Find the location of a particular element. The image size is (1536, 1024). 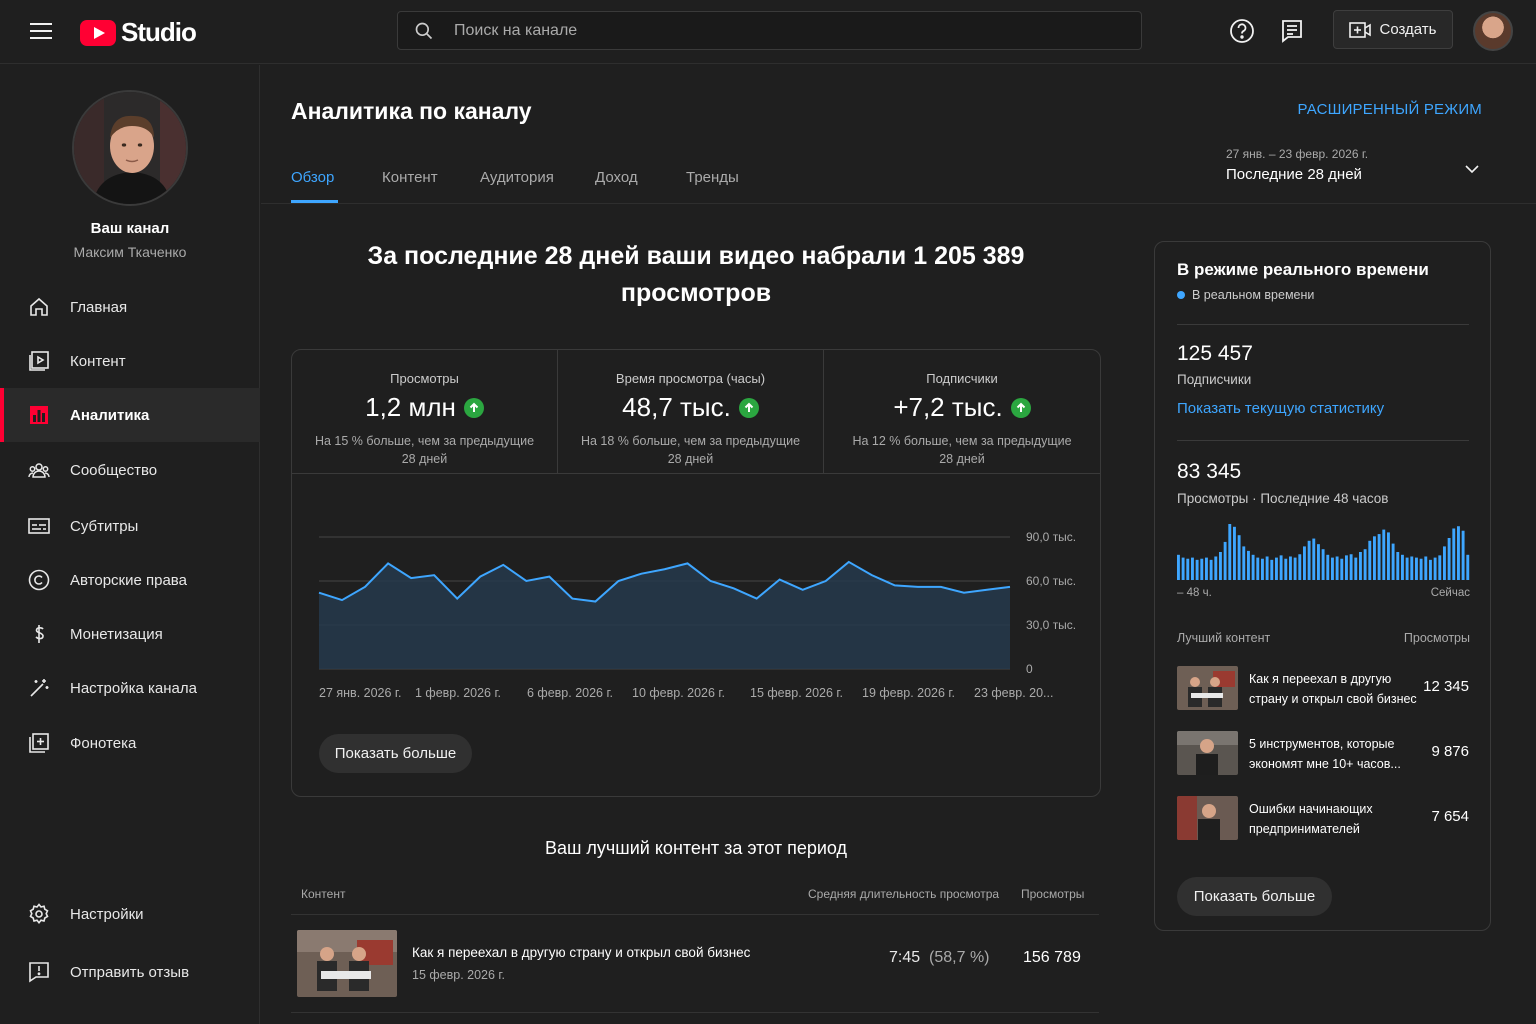

sidebar-item-copyright: Авторские права is located at coordinates (130, 580).